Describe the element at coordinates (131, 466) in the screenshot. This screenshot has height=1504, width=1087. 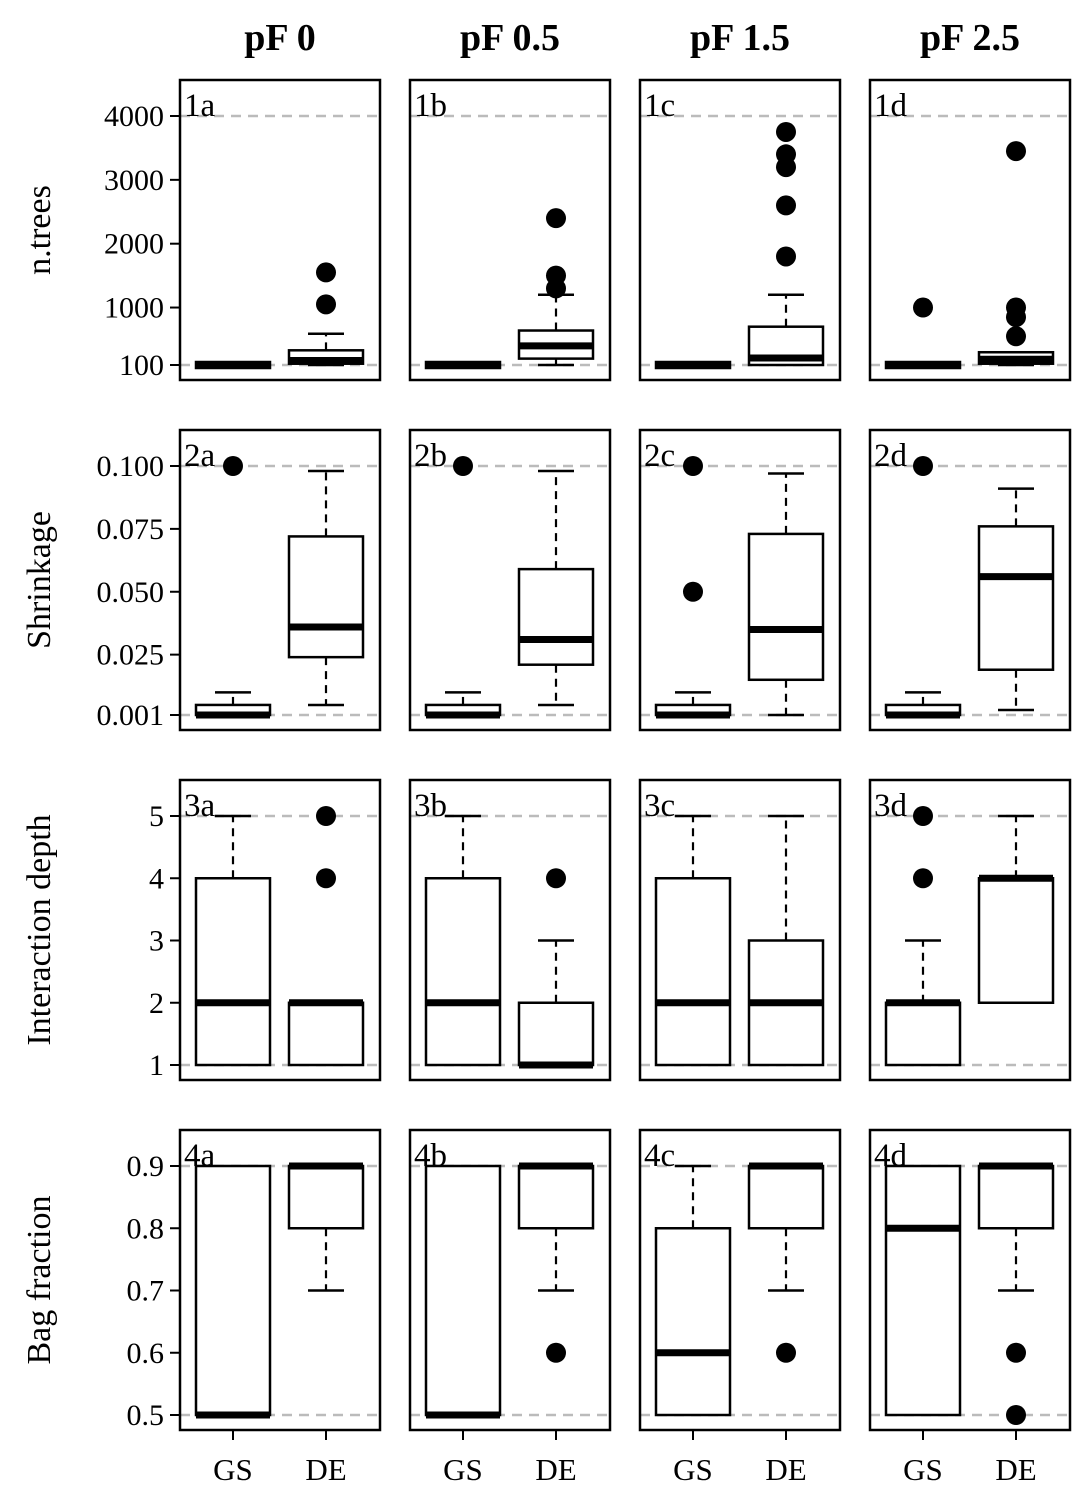
I see `y-tick-label: 0.100` at that location.